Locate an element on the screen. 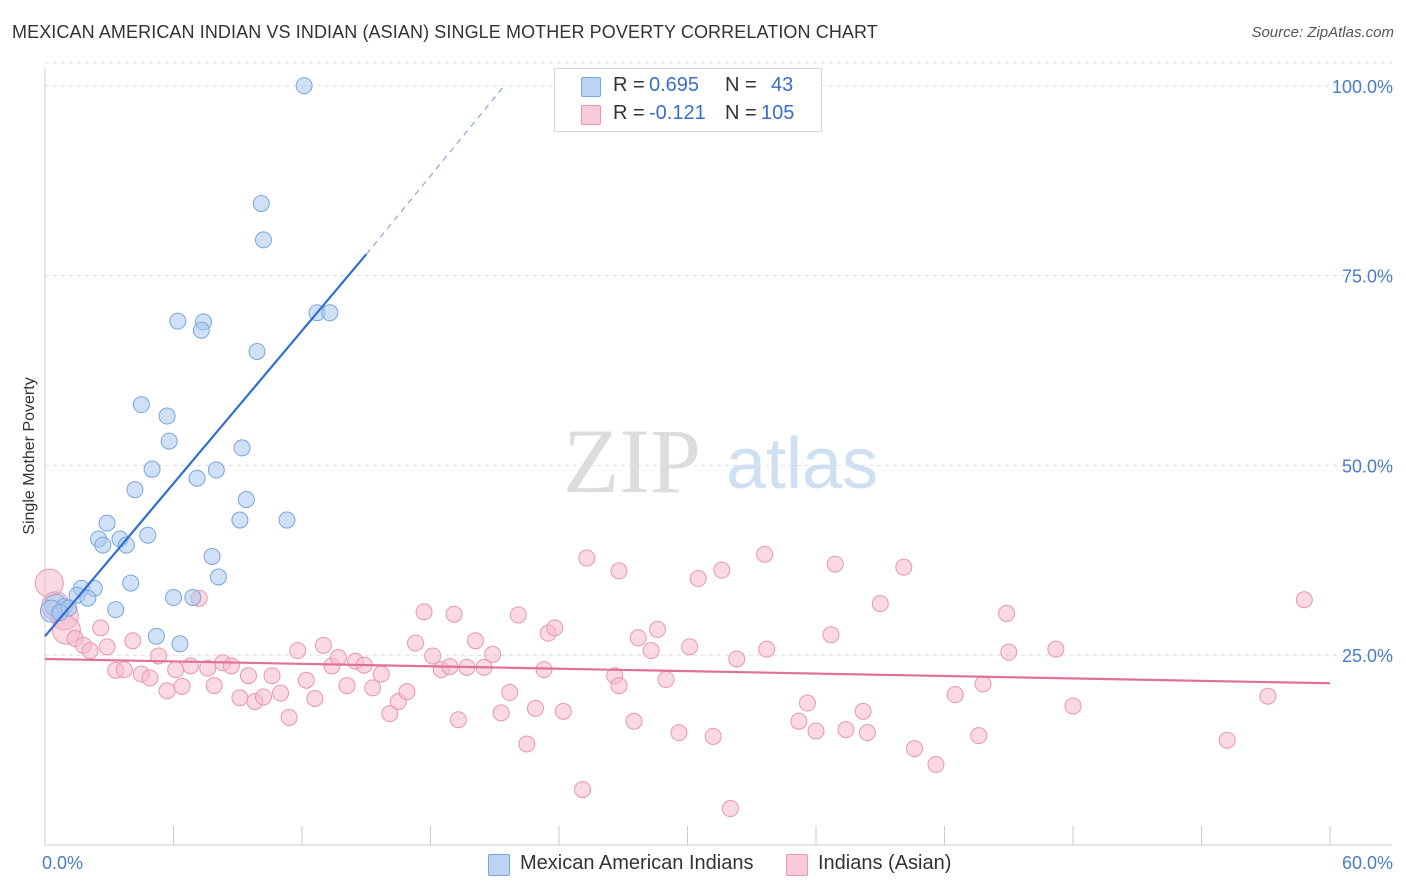  legend-label: Mexican American Indians is located at coordinates (637, 863).